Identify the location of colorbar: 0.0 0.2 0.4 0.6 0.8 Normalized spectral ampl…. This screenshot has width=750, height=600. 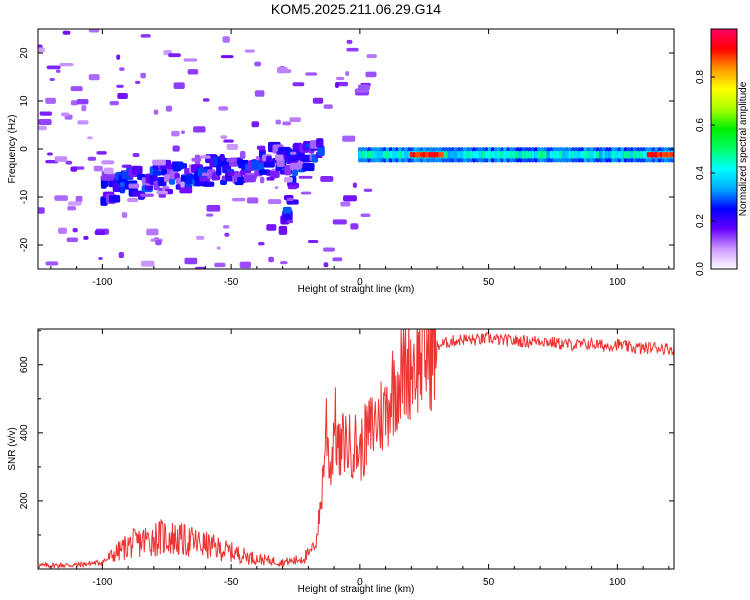
(722, 152).